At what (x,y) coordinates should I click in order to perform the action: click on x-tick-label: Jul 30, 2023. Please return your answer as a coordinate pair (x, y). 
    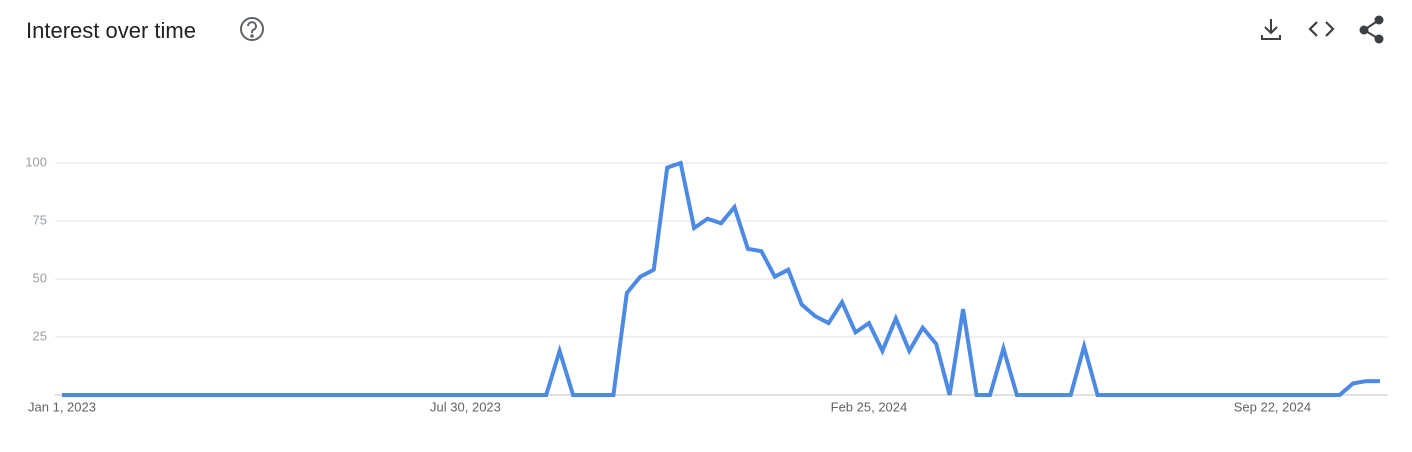
    Looking at the image, I should click on (465, 406).